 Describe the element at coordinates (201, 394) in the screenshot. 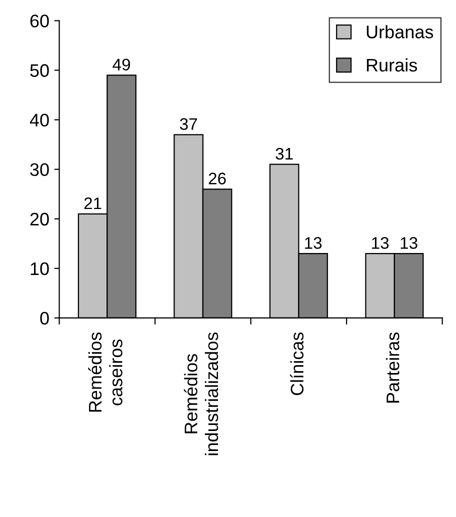

I see `x-tick-label: Remédios industrializados` at that location.